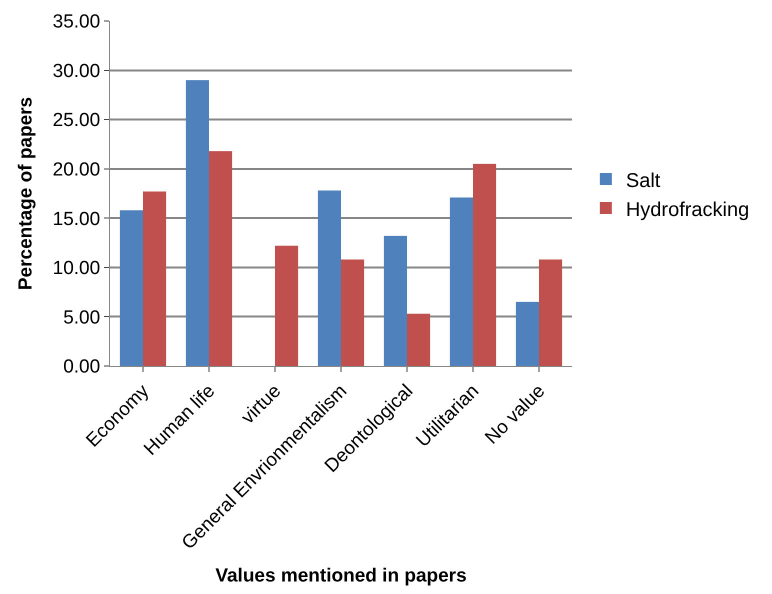 The width and height of the screenshot is (772, 594). I want to click on y-tick-label: 5.00, so click(81, 317).